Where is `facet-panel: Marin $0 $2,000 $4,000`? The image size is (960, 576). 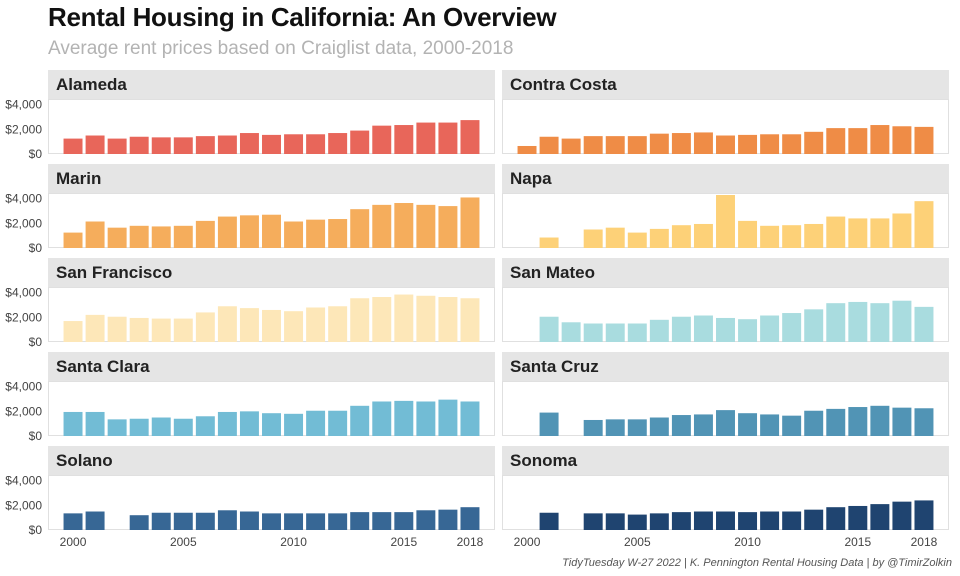
facet-panel: Marin $0 $2,000 $4,000 is located at coordinates (250, 209).